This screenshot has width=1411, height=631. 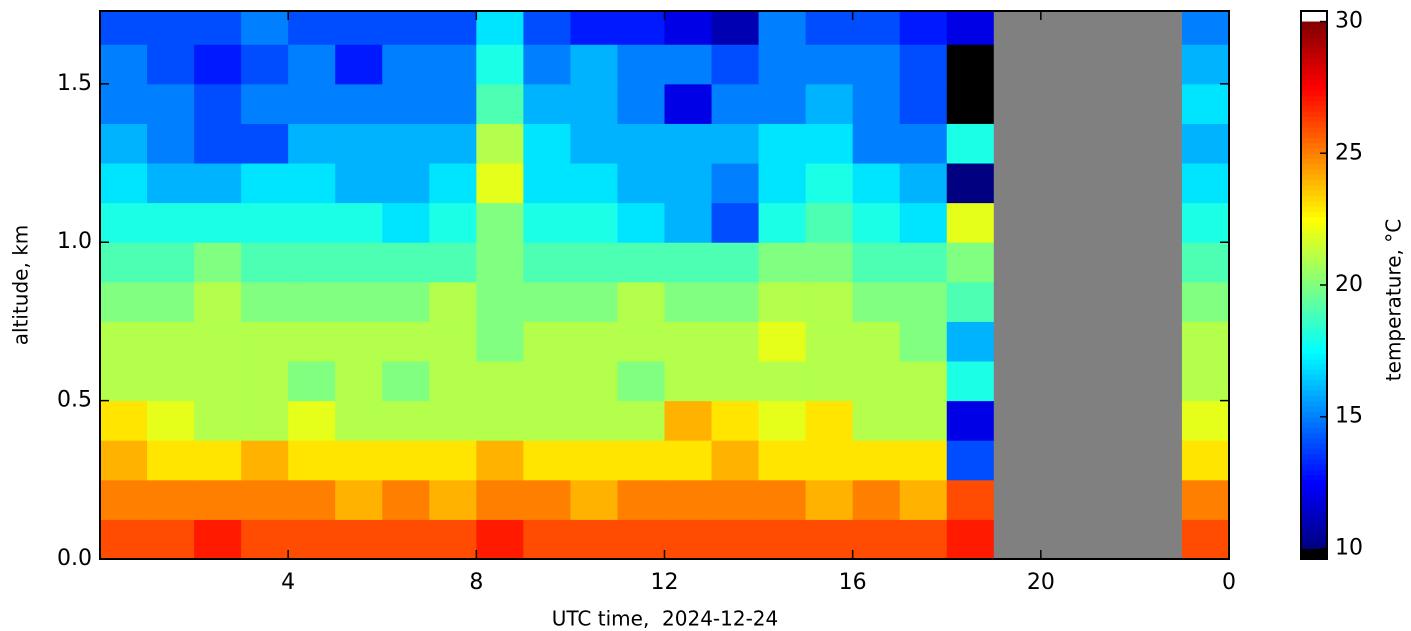 I want to click on y-tick-label: 0.0, so click(x=74, y=558).